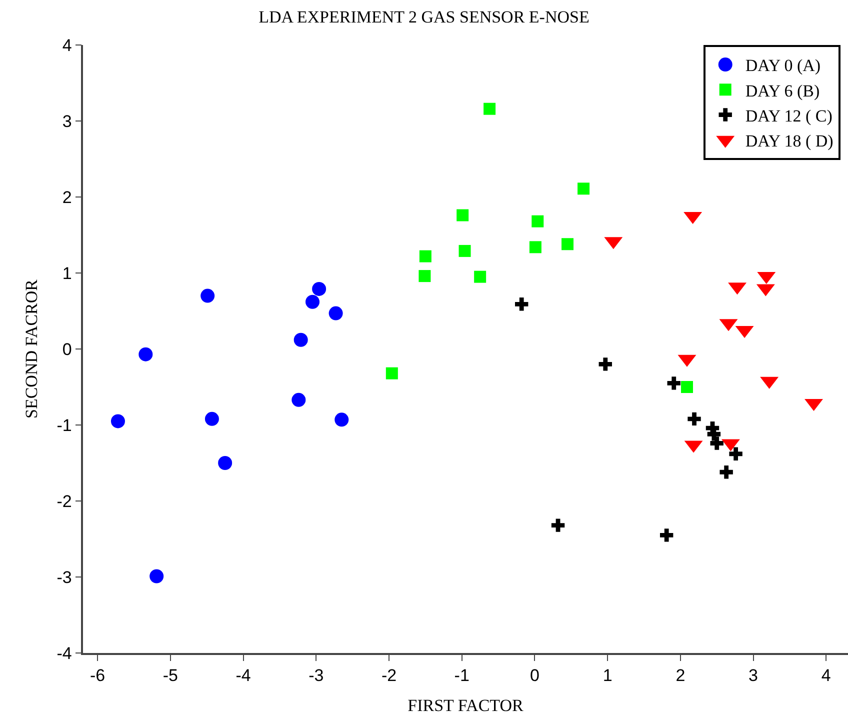 The height and width of the screenshot is (715, 848). What do you see at coordinates (826, 676) in the screenshot?
I see `x-tick-label: 4` at bounding box center [826, 676].